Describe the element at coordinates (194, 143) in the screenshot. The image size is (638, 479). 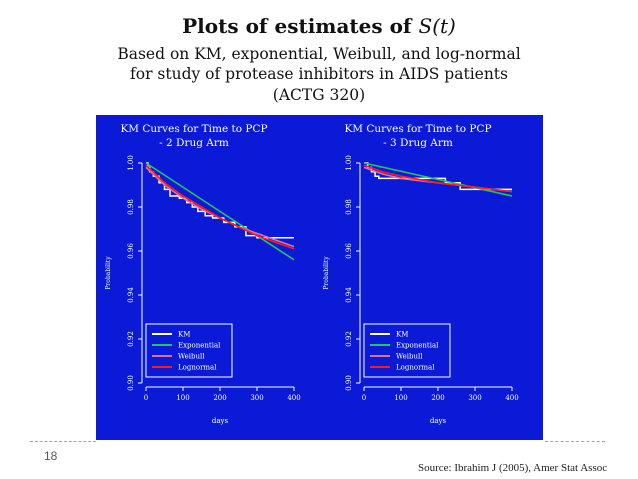
I see `chart-title-line: - 2 Drug Arm` at that location.